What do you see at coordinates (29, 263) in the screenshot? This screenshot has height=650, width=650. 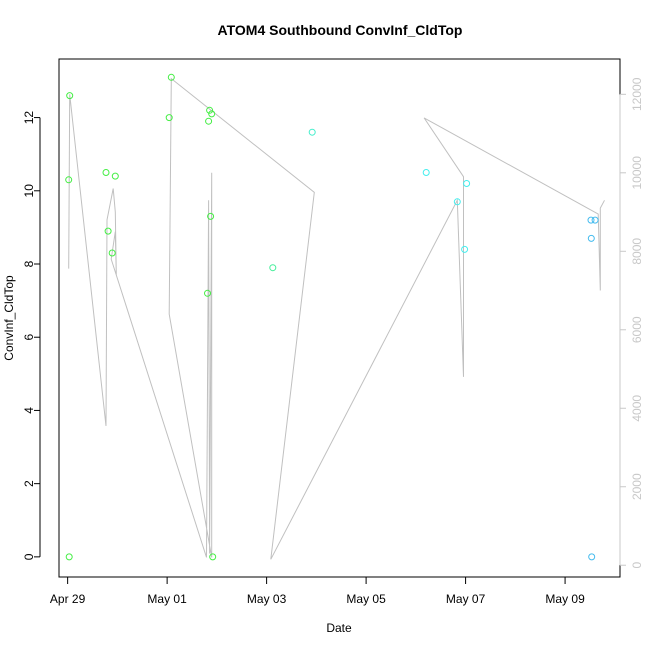 I see `y-tick-label: 8` at bounding box center [29, 263].